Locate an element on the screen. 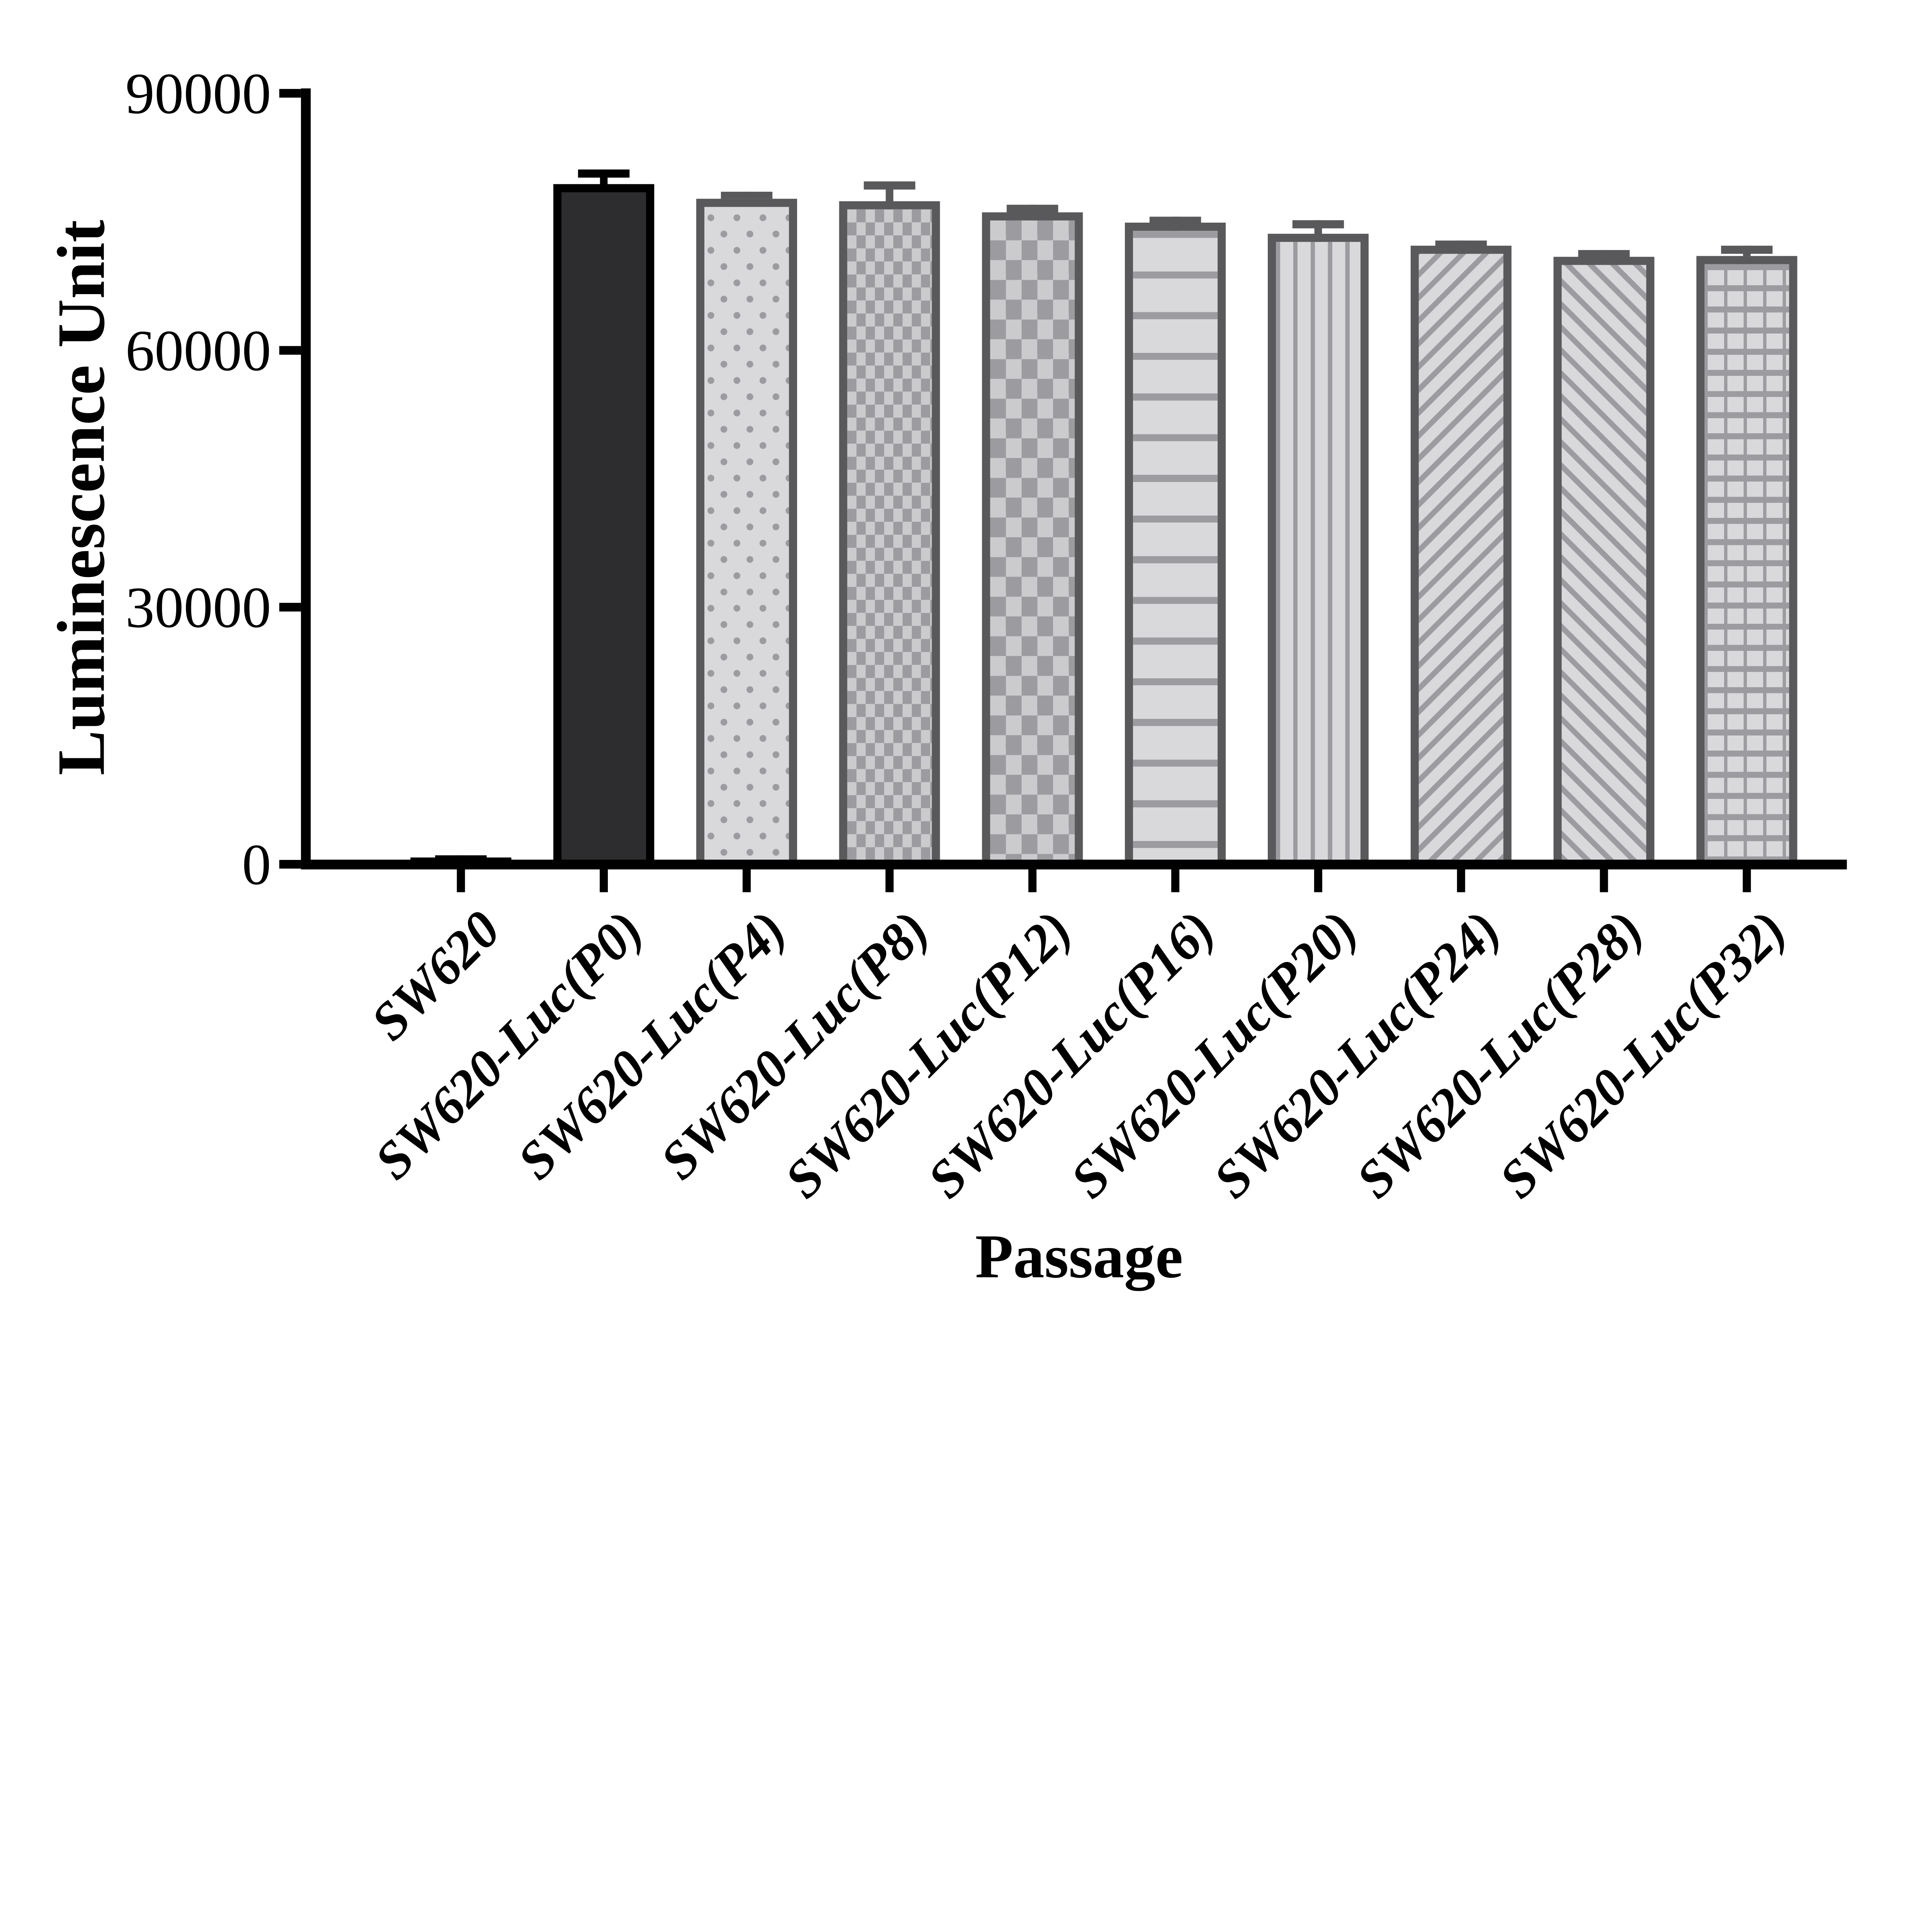 The height and width of the screenshot is (1917, 1932). y-tick-label-0: 0 is located at coordinates (257, 865).